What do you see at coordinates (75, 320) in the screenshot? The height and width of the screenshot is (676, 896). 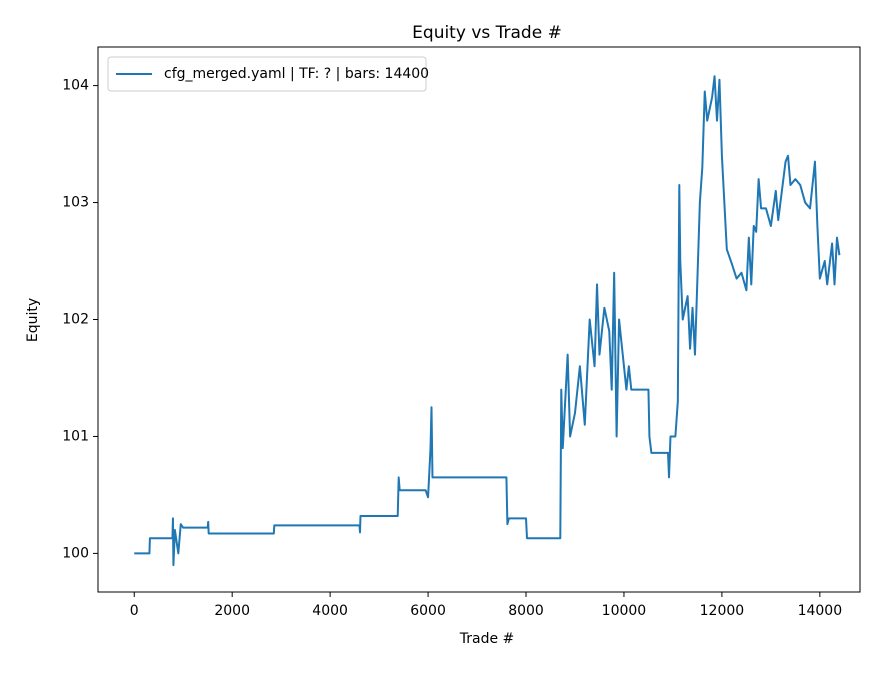 I see `y-tick-label: 102` at bounding box center [75, 320].